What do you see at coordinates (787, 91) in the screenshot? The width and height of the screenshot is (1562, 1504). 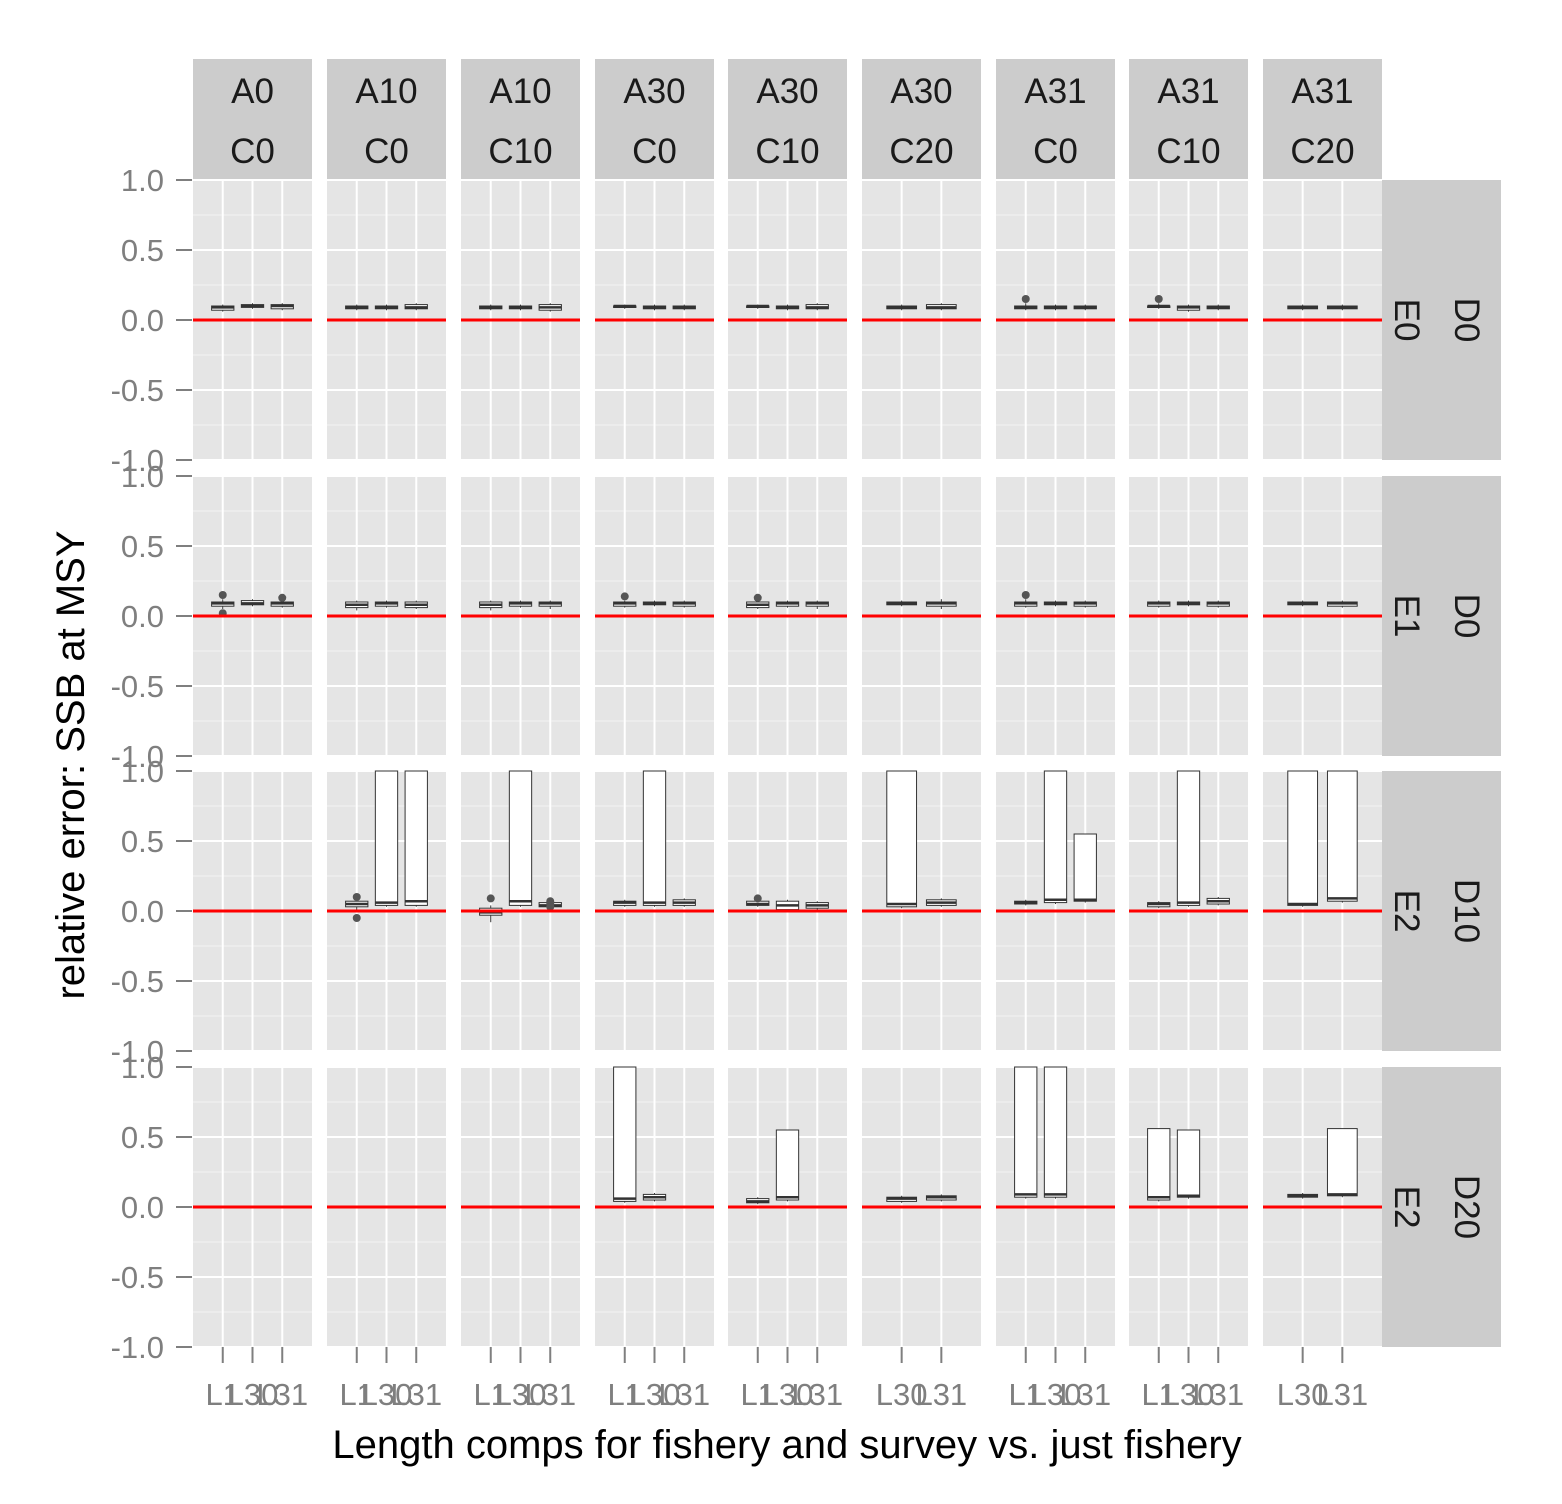 I see `column-strip-top-label: A30` at bounding box center [787, 91].